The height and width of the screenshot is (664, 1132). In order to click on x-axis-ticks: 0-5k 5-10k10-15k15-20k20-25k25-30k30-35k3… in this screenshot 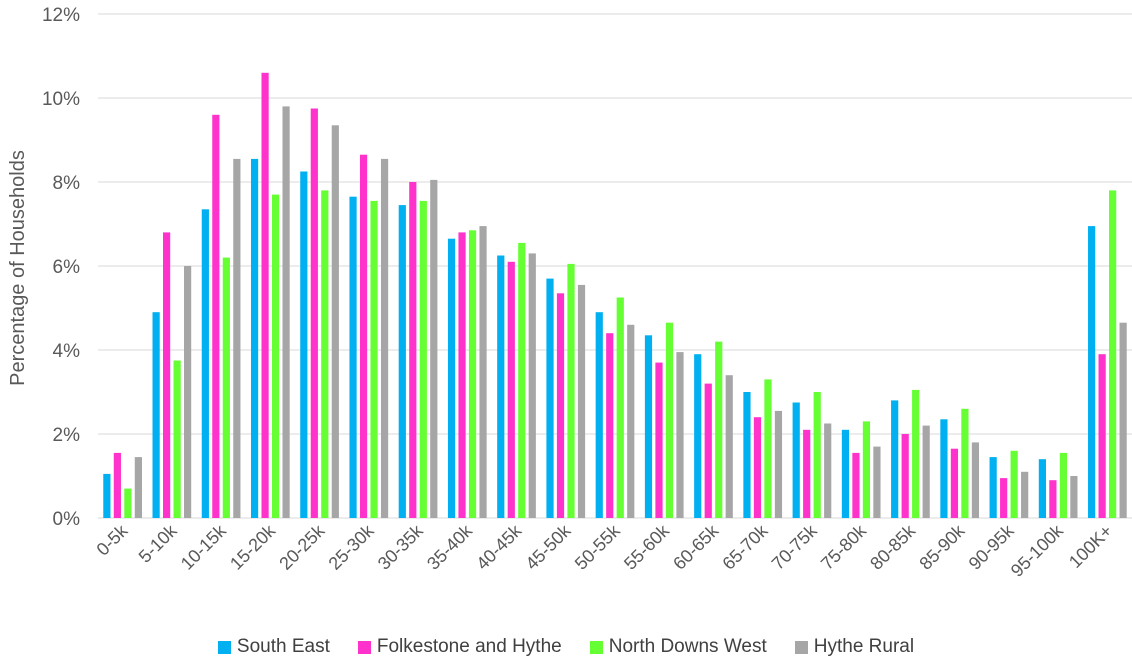, I will do `click(605, 550)`.